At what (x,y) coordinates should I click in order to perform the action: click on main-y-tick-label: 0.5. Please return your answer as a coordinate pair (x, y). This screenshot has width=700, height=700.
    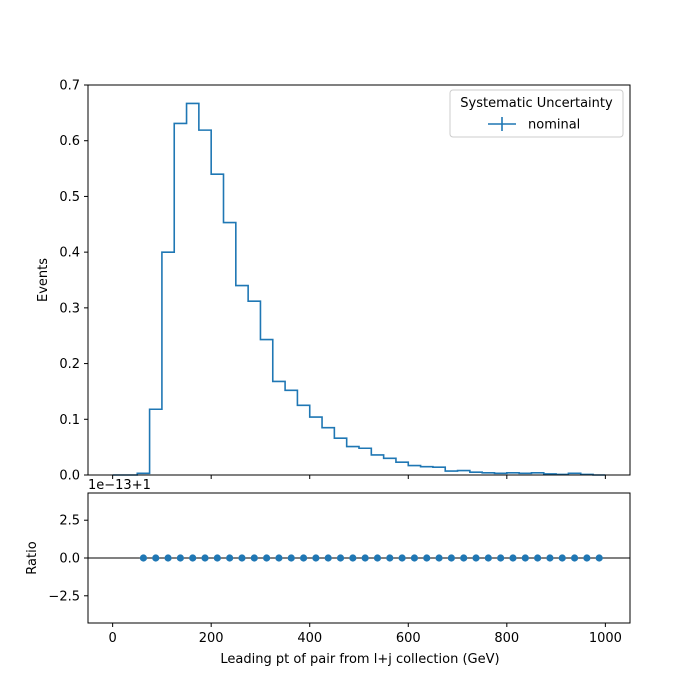
    Looking at the image, I should click on (69, 197).